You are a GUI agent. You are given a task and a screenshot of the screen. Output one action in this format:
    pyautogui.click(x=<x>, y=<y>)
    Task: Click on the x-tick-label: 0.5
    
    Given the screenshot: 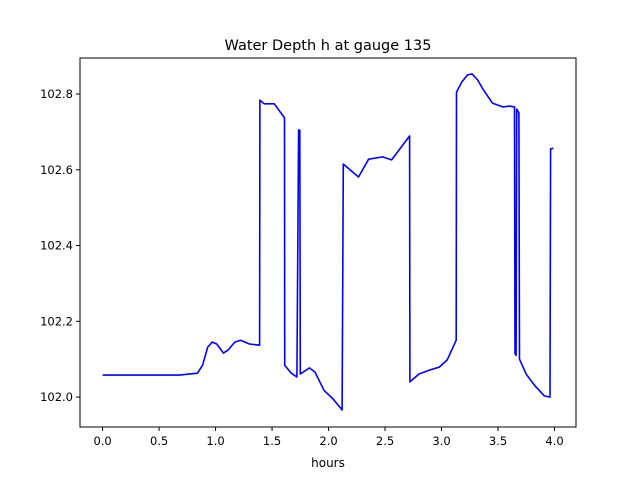 What is the action you would take?
    pyautogui.click(x=159, y=441)
    